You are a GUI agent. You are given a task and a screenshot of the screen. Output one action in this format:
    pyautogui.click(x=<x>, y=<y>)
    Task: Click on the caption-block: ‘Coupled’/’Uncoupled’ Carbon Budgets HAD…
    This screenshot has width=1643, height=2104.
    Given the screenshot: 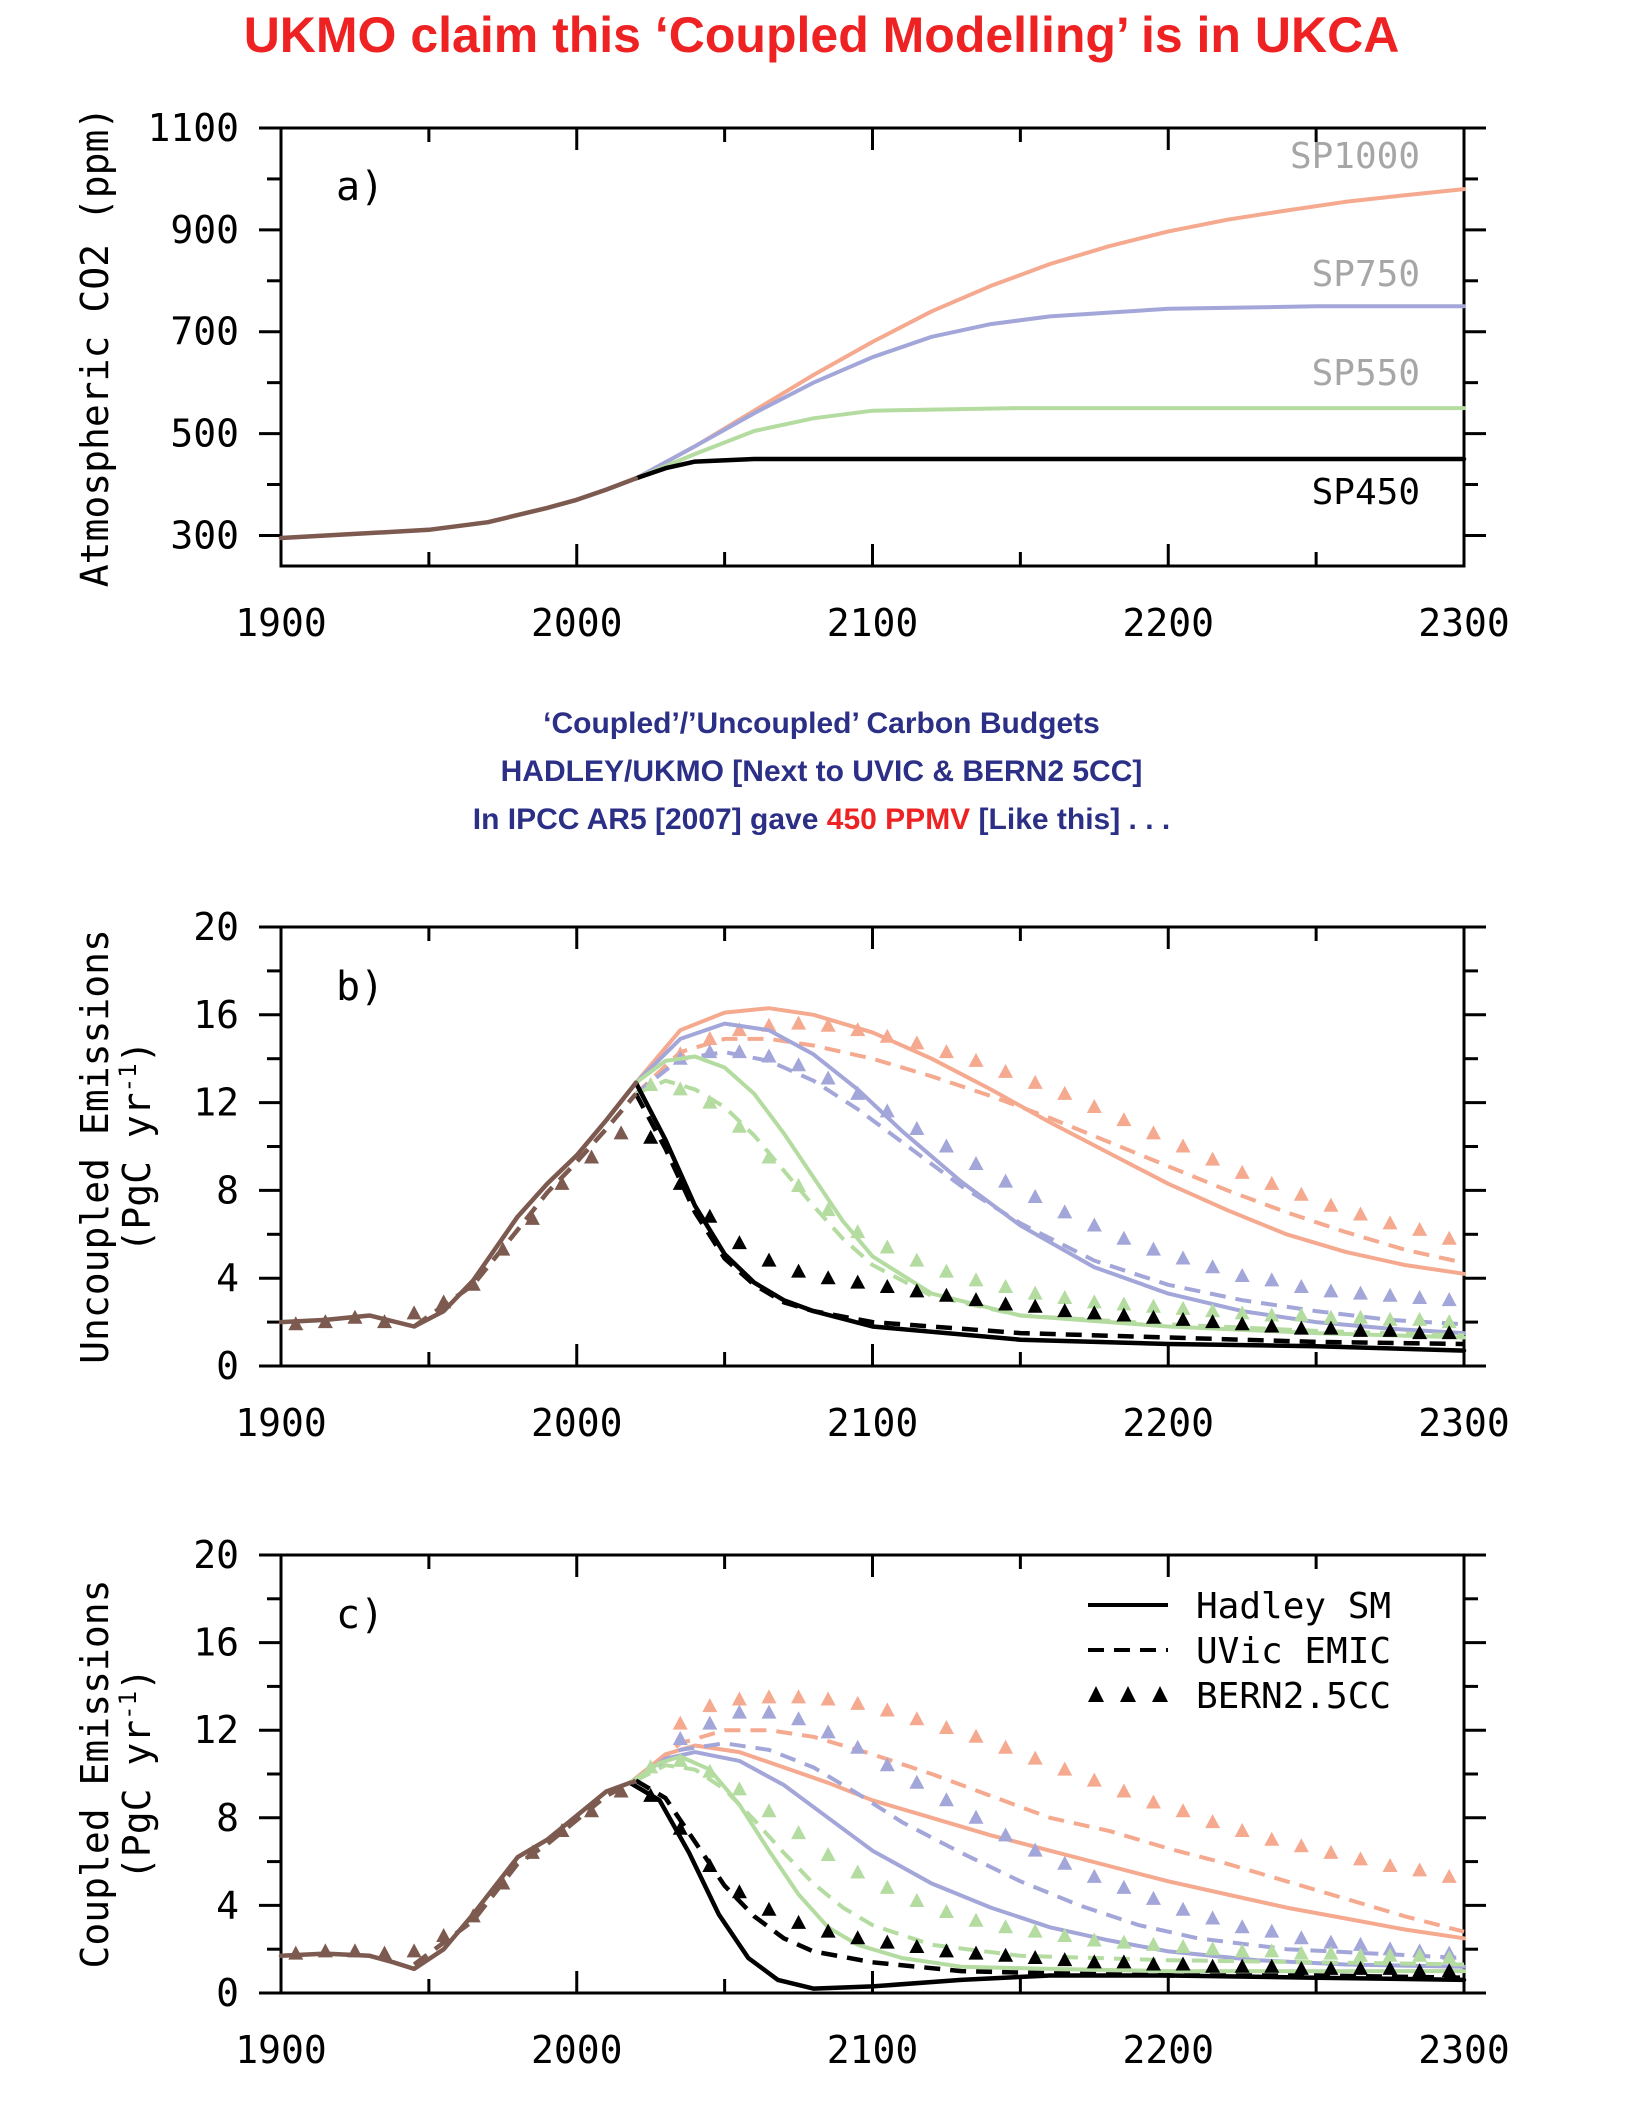 What is the action you would take?
    pyautogui.click(x=821, y=772)
    